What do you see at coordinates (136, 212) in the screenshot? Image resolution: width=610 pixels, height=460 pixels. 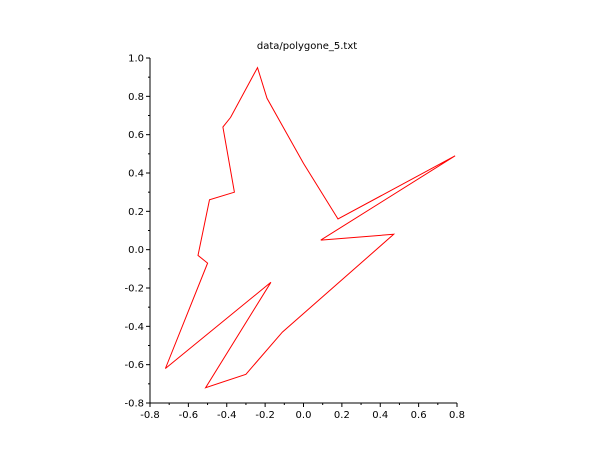 I see `y-tick-label: 0.2` at bounding box center [136, 212].